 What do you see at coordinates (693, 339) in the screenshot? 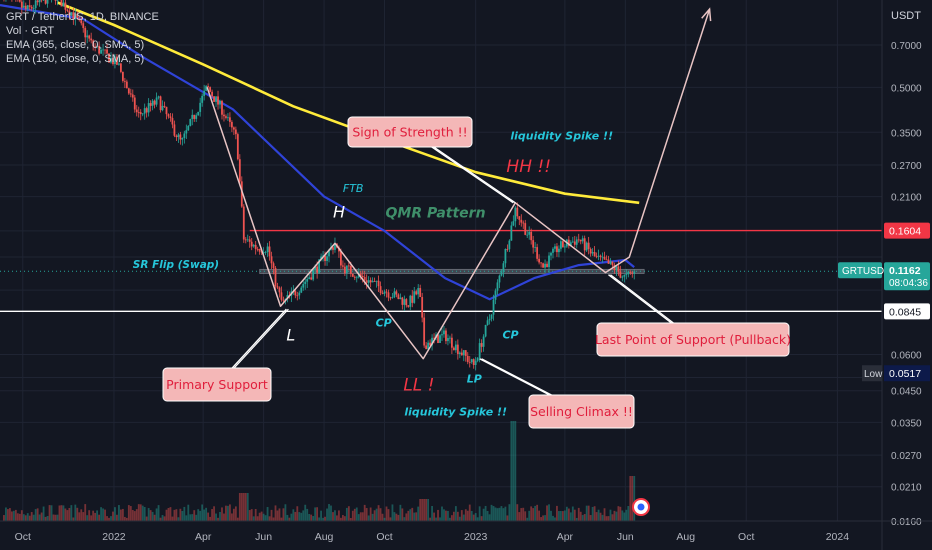
I see `last-point-support-callout-text: Last Point of Support (Pullback)` at bounding box center [693, 339].